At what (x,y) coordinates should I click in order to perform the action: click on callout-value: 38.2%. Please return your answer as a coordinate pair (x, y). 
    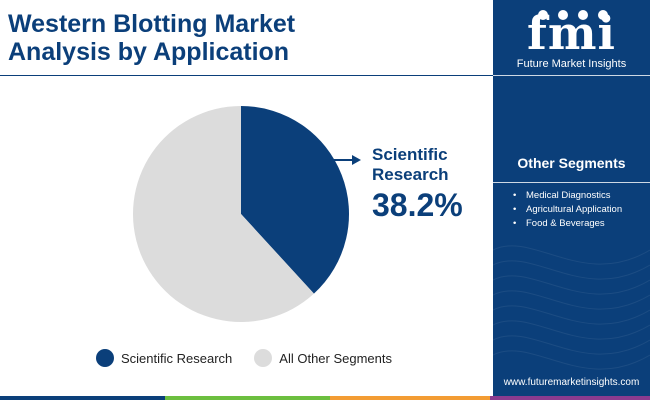
    Looking at the image, I should click on (417, 205).